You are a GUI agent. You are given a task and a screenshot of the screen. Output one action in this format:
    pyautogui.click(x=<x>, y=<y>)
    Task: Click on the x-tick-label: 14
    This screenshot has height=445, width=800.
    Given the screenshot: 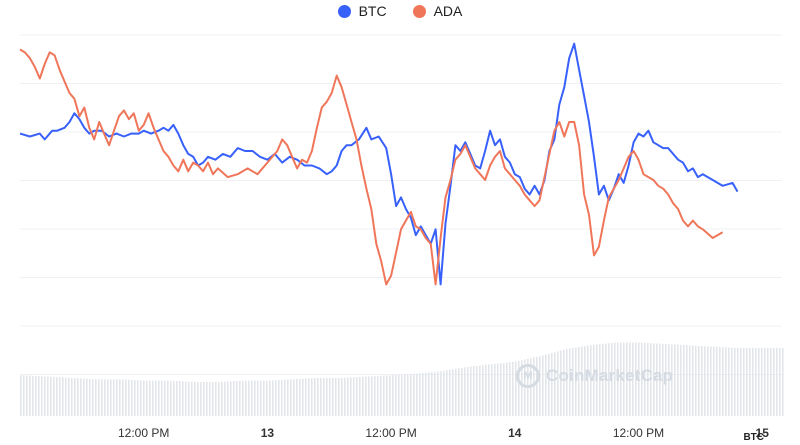 What is the action you would take?
    pyautogui.click(x=515, y=433)
    